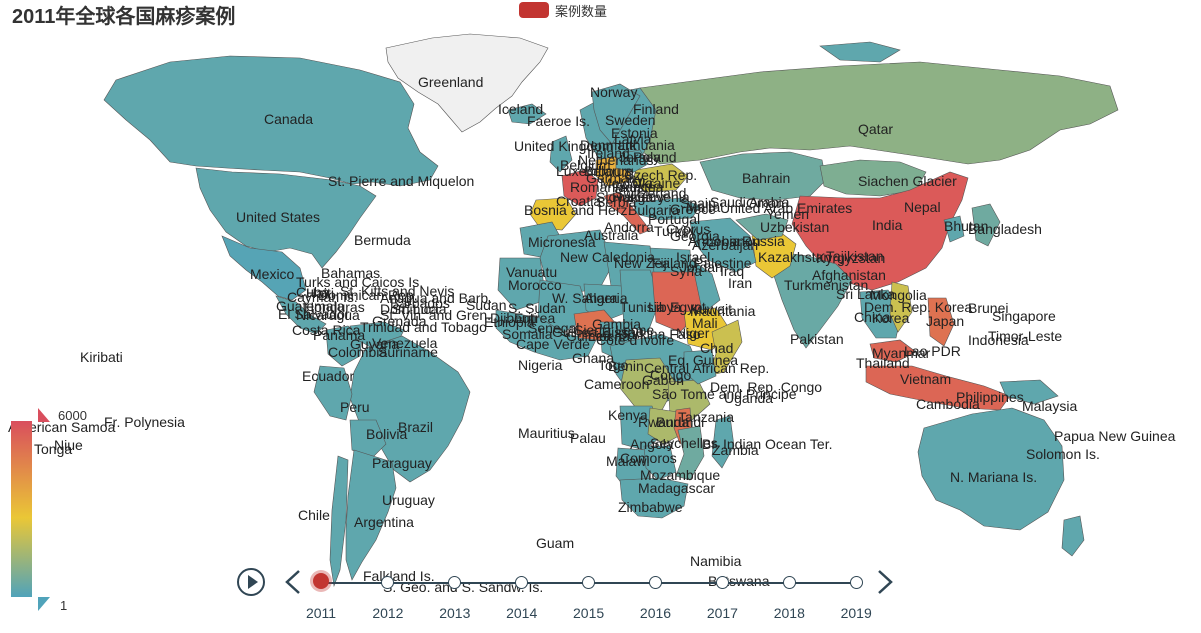 The height and width of the screenshot is (633, 1201). I want to click on play-button, so click(251, 582).